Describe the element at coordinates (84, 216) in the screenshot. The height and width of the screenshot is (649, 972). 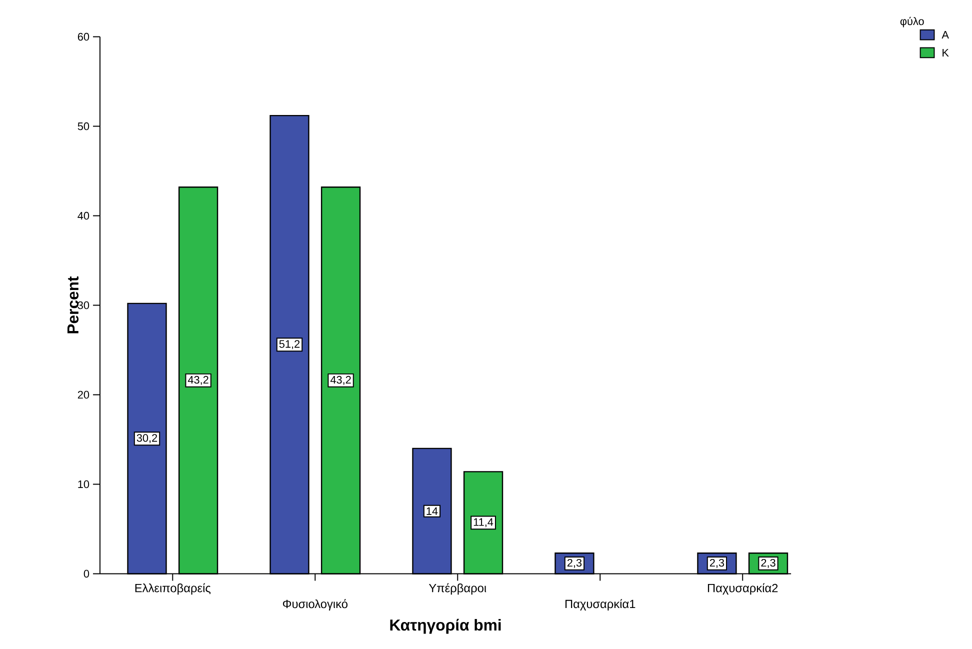
I see `y-tick-label: 40` at that location.